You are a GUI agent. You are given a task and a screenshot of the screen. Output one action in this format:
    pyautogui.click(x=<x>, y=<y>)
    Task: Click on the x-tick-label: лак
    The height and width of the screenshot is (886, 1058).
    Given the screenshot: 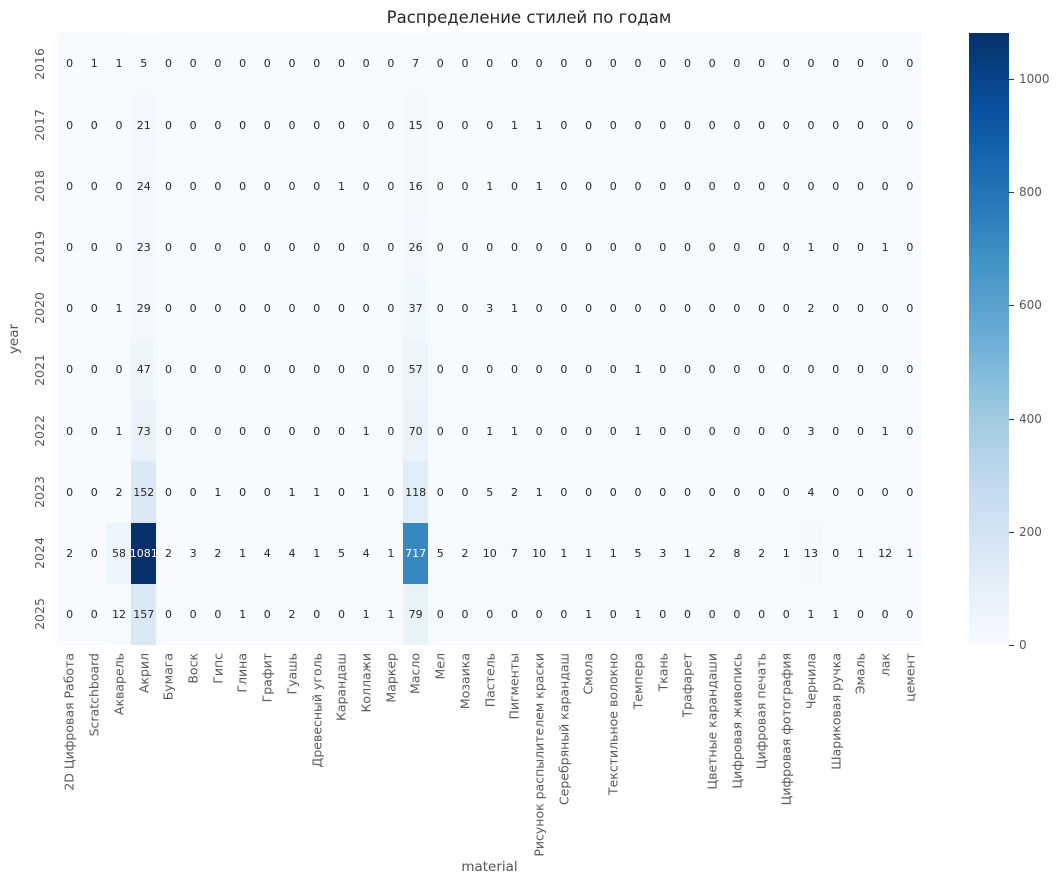 What is the action you would take?
    pyautogui.click(x=885, y=665)
    